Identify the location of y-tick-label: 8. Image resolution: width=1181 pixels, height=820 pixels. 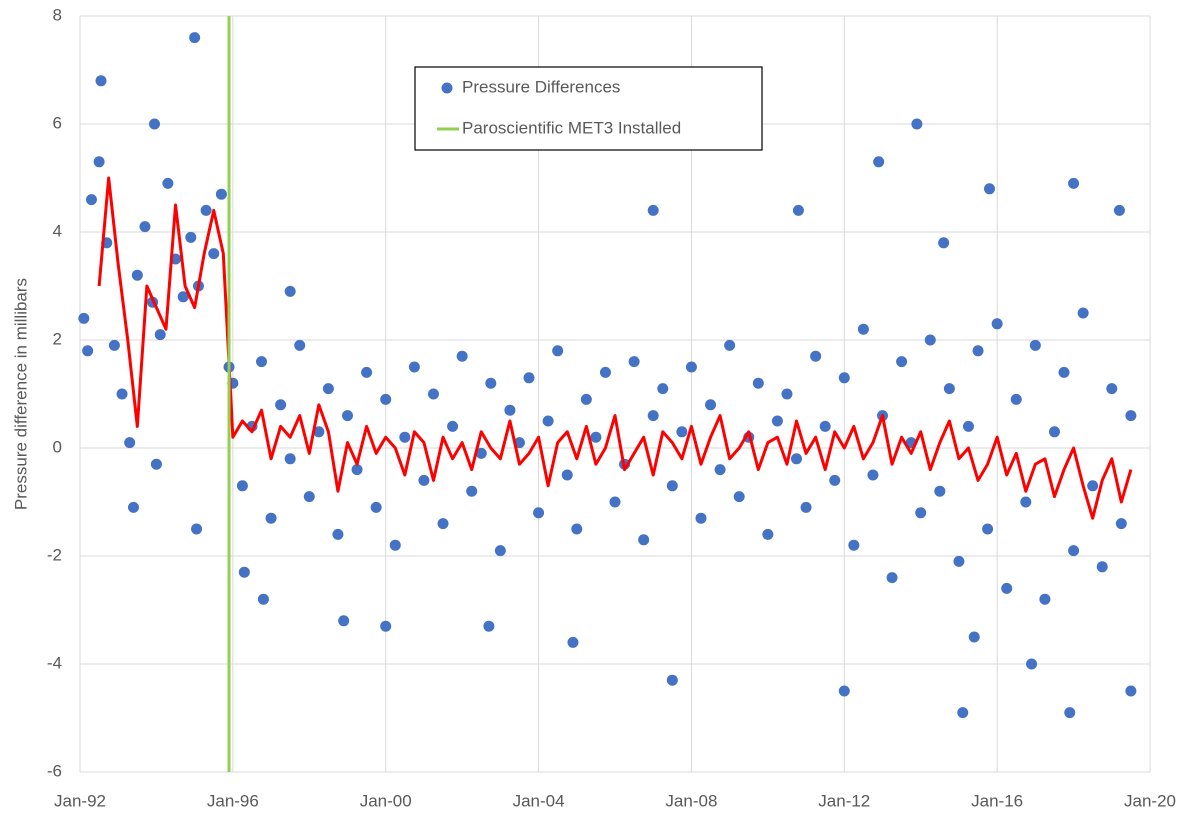
(57, 14).